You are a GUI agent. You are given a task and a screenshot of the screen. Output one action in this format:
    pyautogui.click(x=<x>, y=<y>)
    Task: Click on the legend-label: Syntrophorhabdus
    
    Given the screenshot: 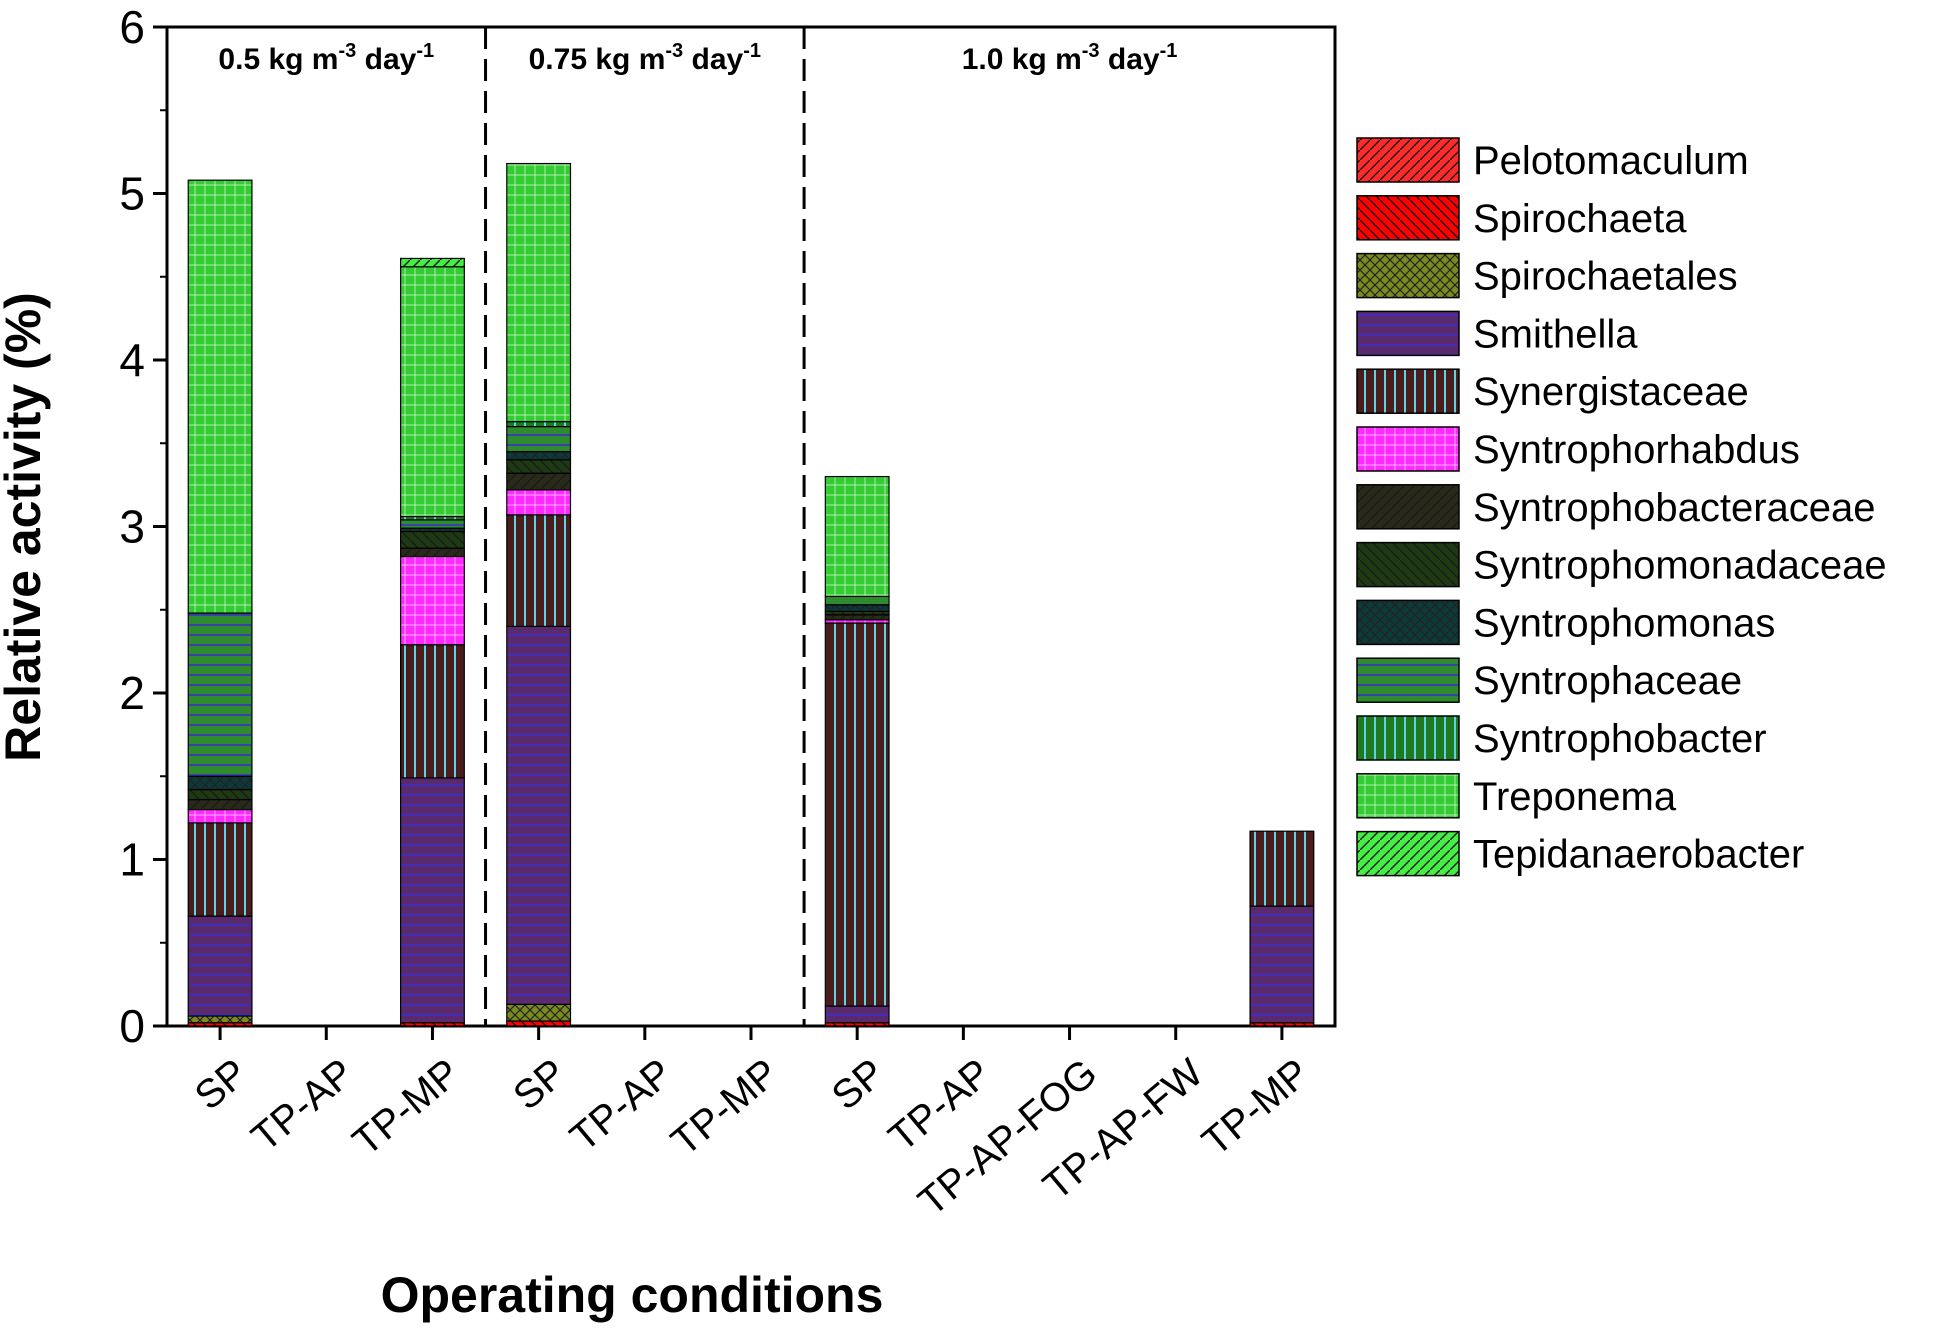 What is the action you would take?
    pyautogui.click(x=1636, y=450)
    